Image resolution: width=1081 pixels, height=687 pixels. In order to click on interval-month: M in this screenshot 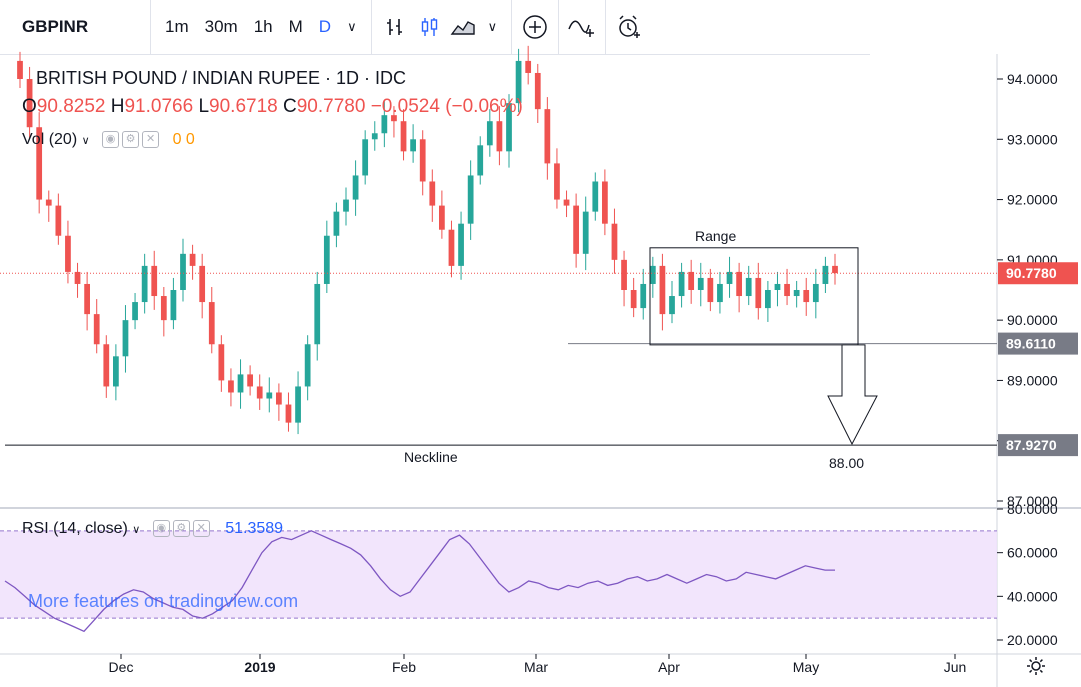, I will do `click(295, 26)`.